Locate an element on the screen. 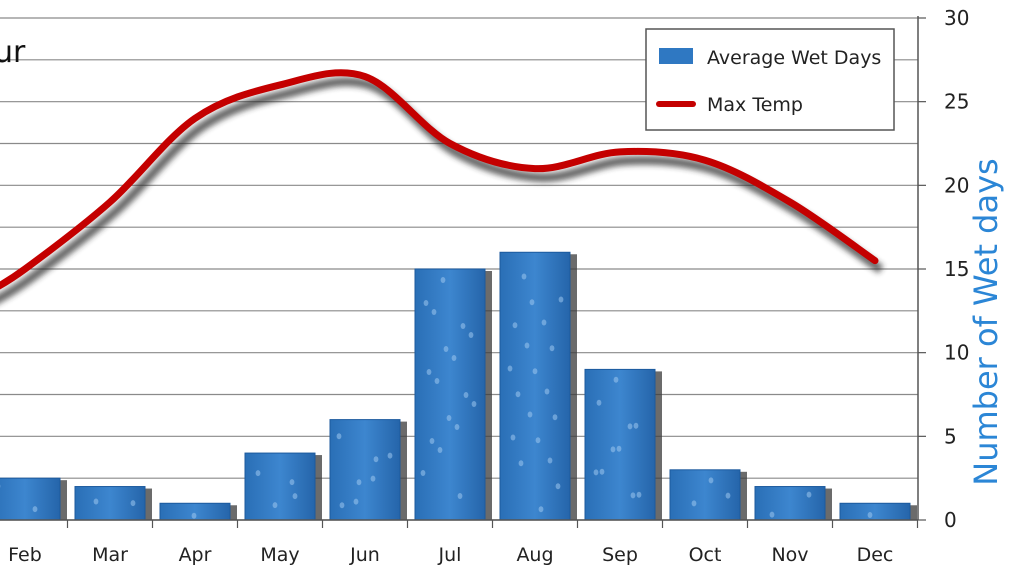 This screenshot has height=576, width=1024. x-tick-label: Jul is located at coordinates (450, 555).